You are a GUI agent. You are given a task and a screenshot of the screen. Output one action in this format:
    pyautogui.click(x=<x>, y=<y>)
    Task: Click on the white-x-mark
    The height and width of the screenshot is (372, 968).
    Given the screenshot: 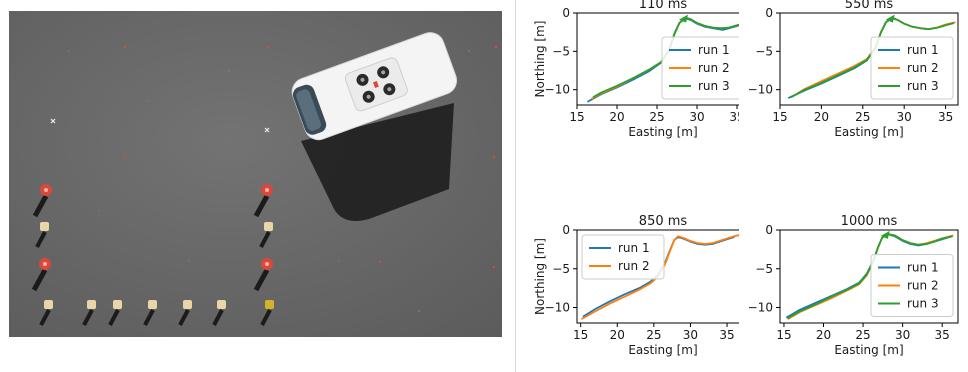 What is the action you would take?
    pyautogui.click(x=160, y=125)
    